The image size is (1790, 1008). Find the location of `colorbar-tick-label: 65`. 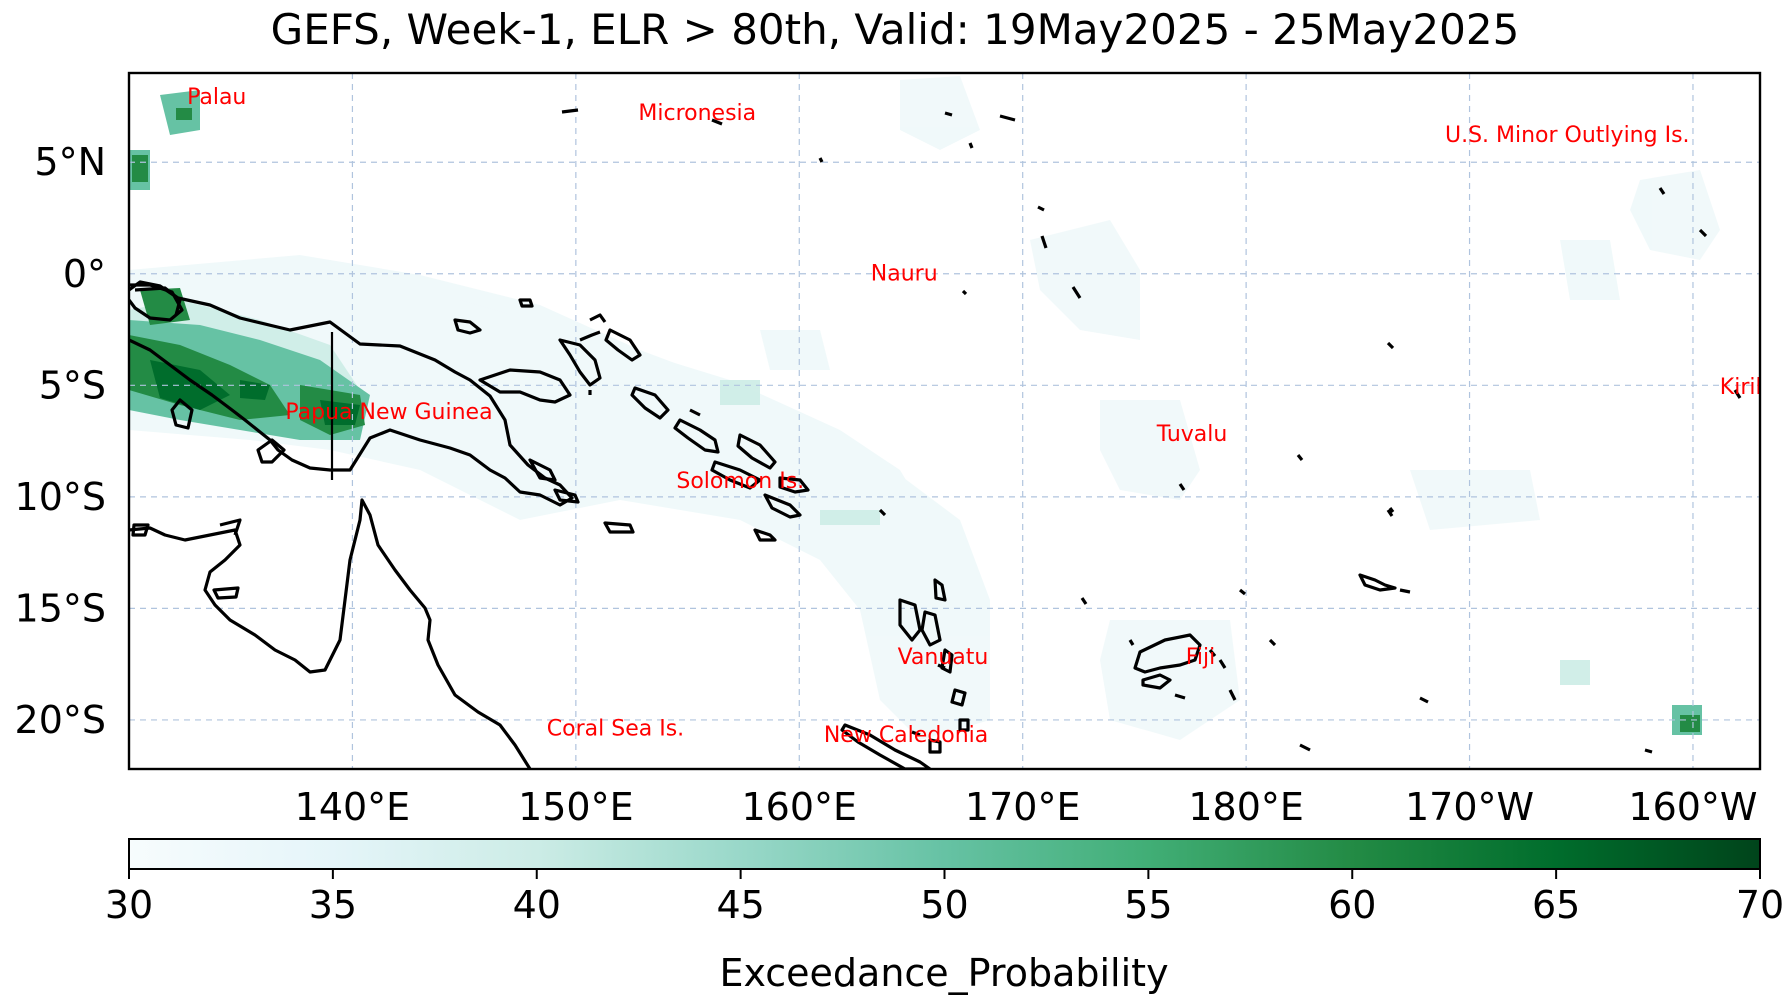

colorbar-tick-label: 65 is located at coordinates (1556, 905).